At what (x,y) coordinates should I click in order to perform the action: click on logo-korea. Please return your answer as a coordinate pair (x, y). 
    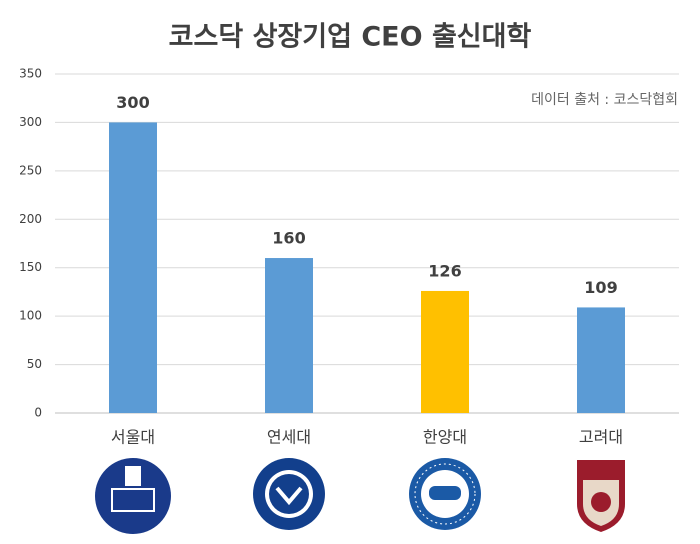
    Looking at the image, I should click on (601, 496).